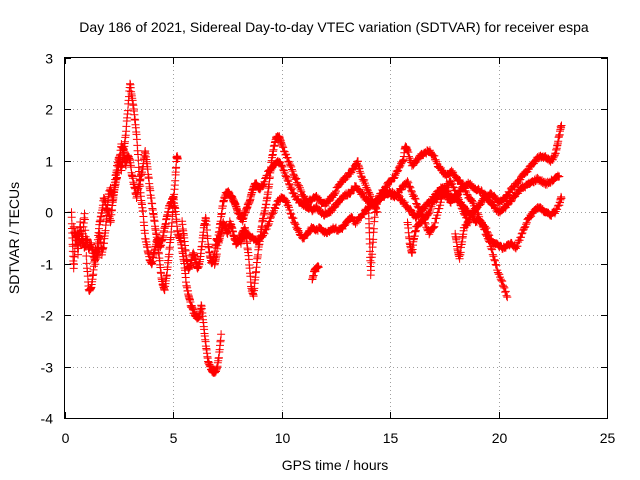 The height and width of the screenshot is (480, 640). I want to click on y-tick-label: -2, so click(47, 316).